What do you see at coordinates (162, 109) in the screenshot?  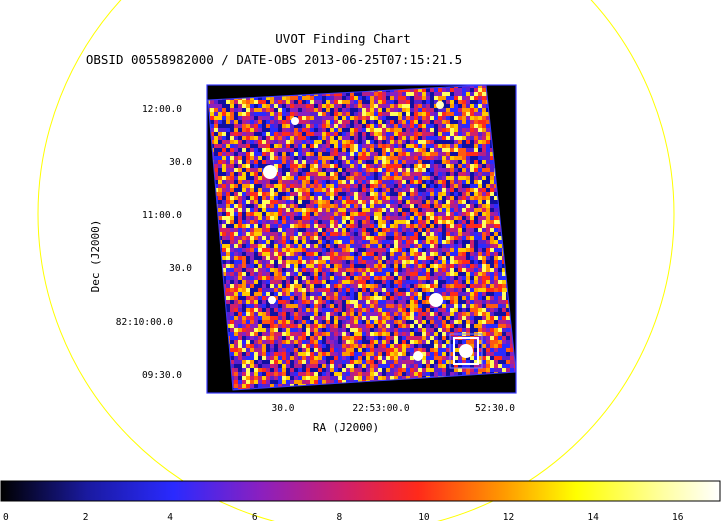 I see `y-tick-label: 12:00.0` at bounding box center [162, 109].